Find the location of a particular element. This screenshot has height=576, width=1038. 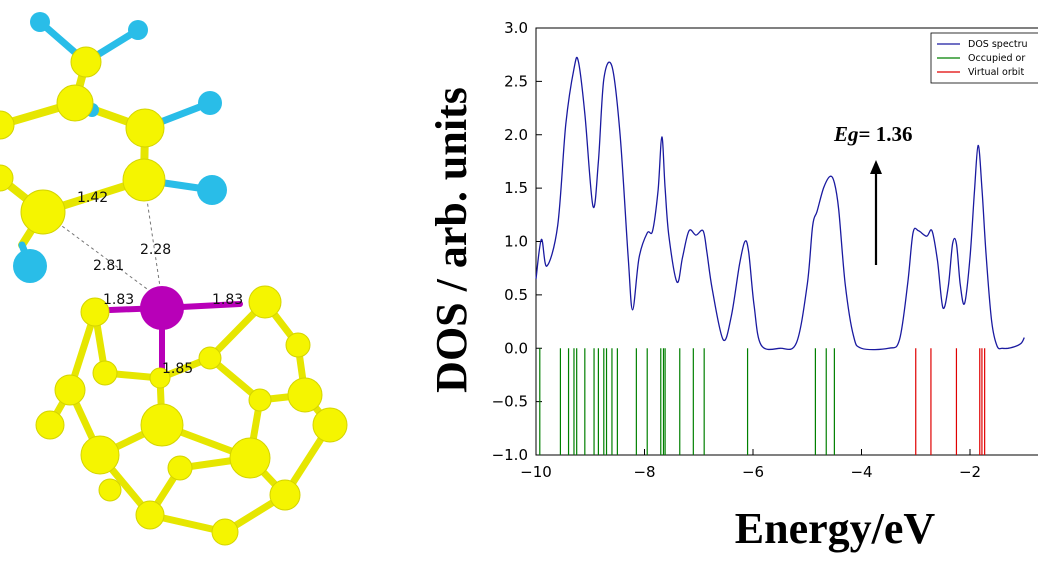

band-gap-symbol: Eg is located at coordinates (846, 134).